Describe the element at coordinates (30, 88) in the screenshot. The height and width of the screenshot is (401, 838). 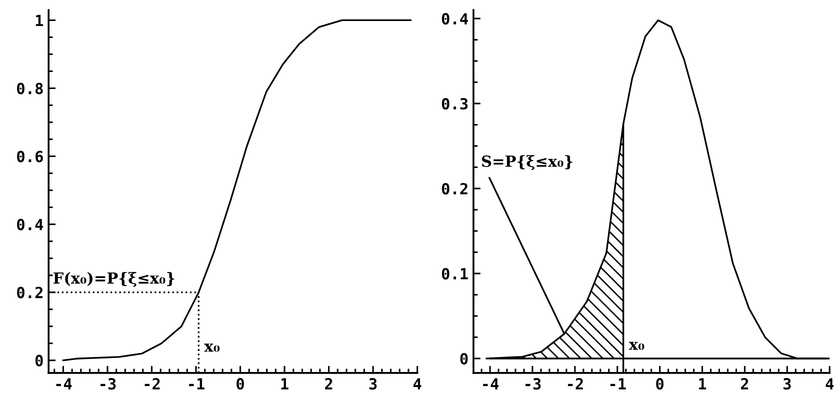
I see `y-tick-label: 0.8` at that location.